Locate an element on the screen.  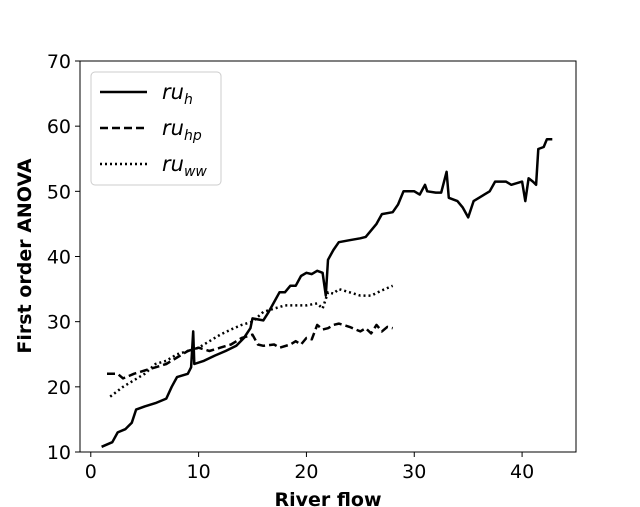
y-tick-label: 60 is located at coordinates (59, 127).